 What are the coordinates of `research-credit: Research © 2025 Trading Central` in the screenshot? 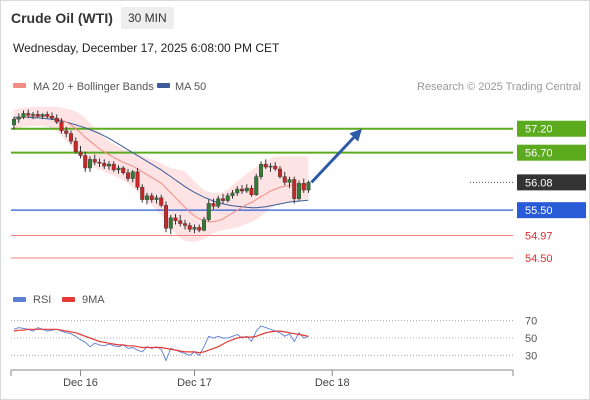 It's located at (499, 87).